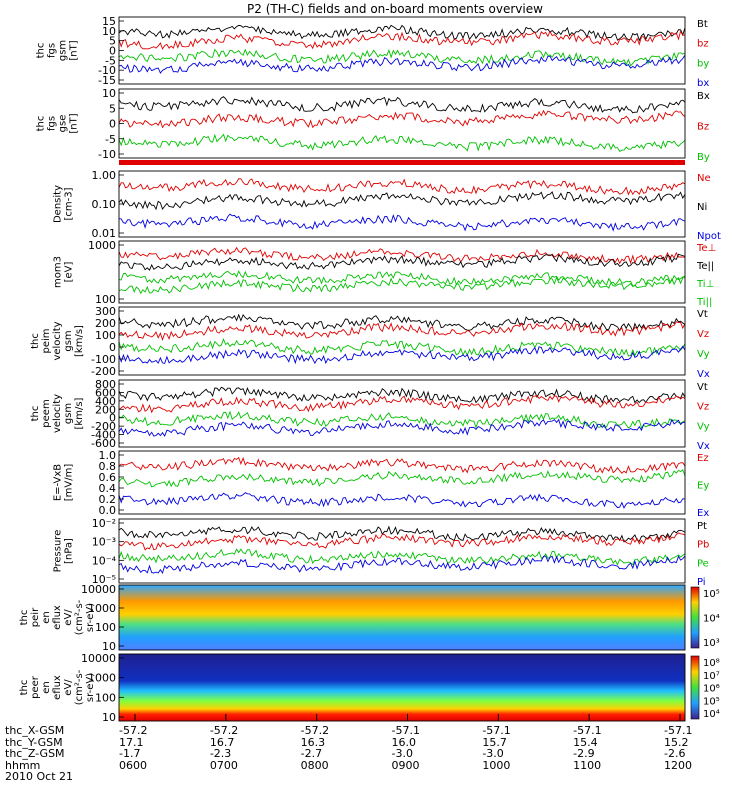 Image resolution: width=750 pixels, height=800 pixels. I want to click on series-Npot, so click(402, 222).